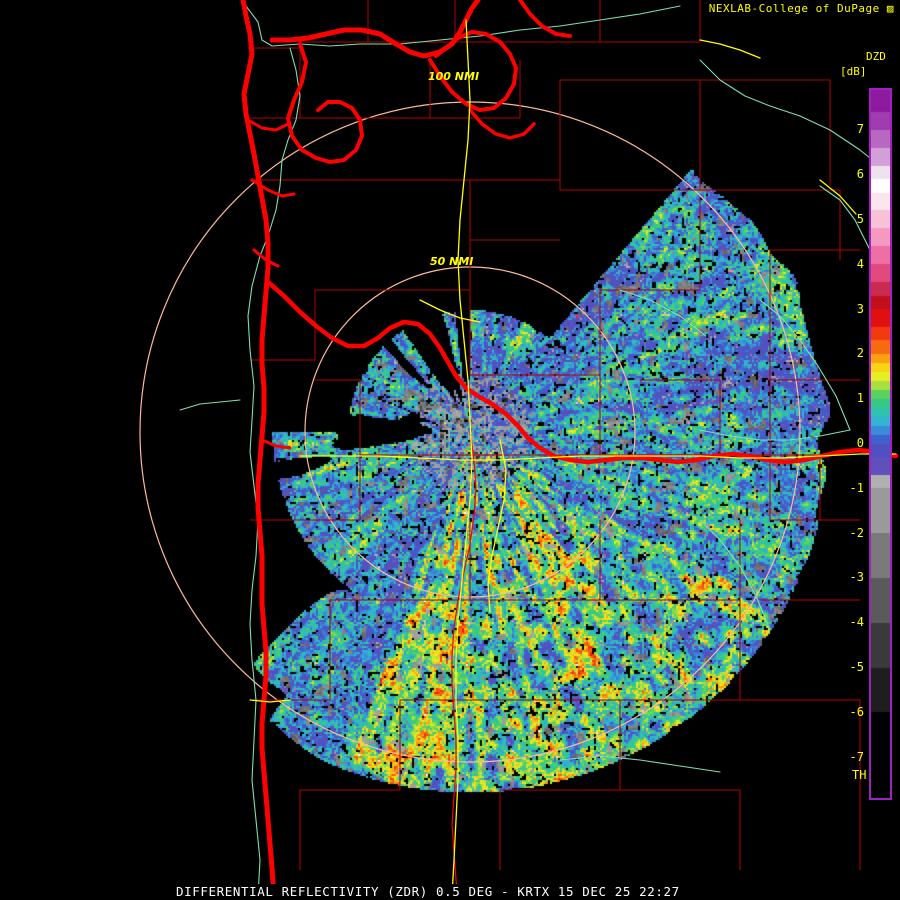 This screenshot has width=900, height=900. I want to click on colorbar-units-label: [dB], so click(853, 71).